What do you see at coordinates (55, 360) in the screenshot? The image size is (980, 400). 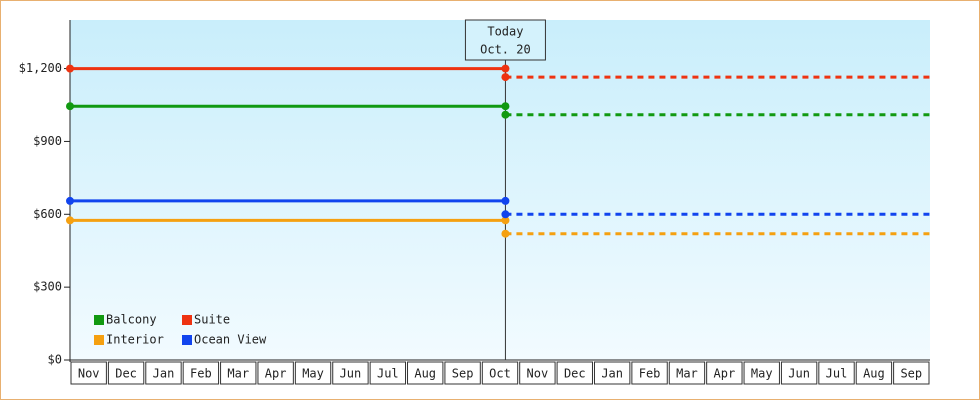 I see `y-tick-label: $0` at bounding box center [55, 360].